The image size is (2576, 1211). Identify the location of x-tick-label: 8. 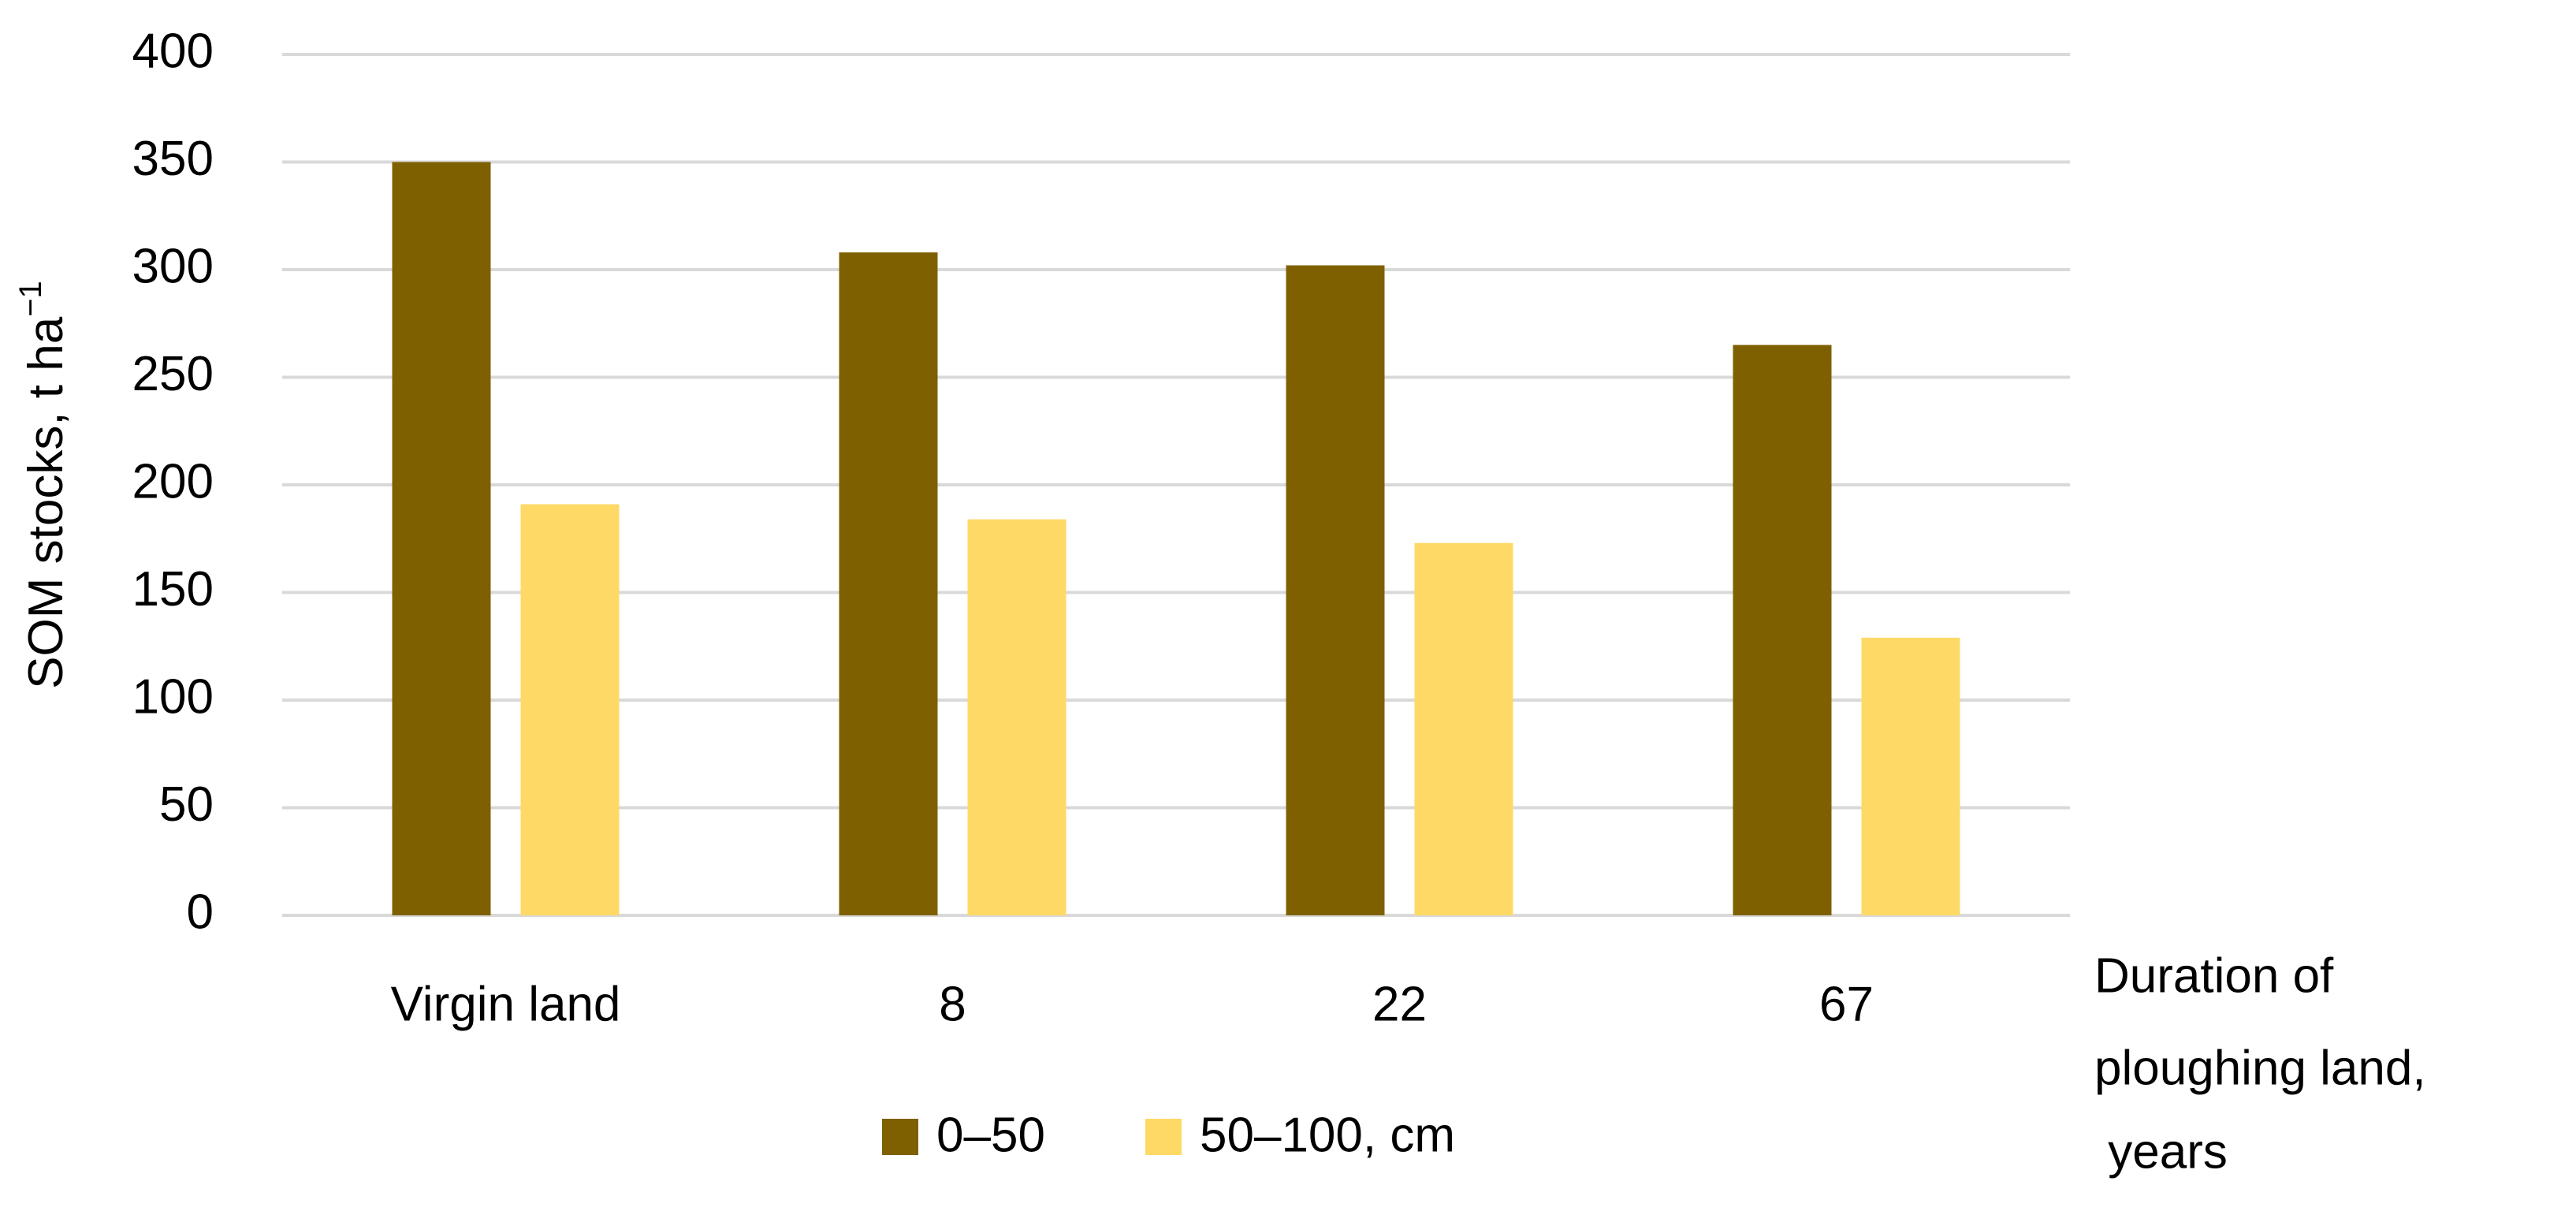
(952, 1004).